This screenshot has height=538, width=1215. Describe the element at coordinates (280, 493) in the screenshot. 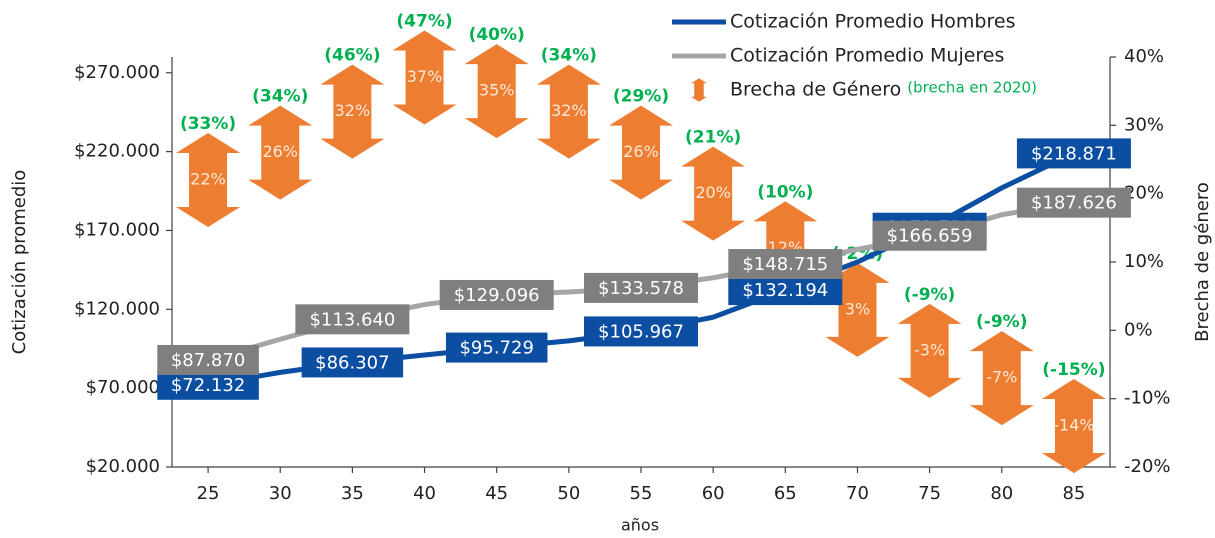

I see `x-tick-label: 30` at that location.